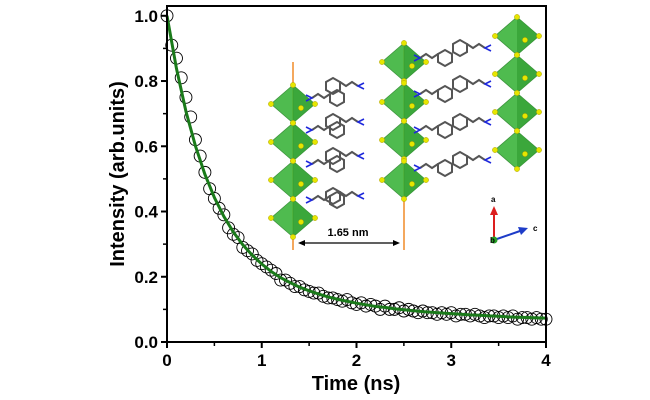 The width and height of the screenshot is (650, 400). What do you see at coordinates (348, 233) in the screenshot?
I see `inset-distance-label: 1.65 nm` at bounding box center [348, 233].